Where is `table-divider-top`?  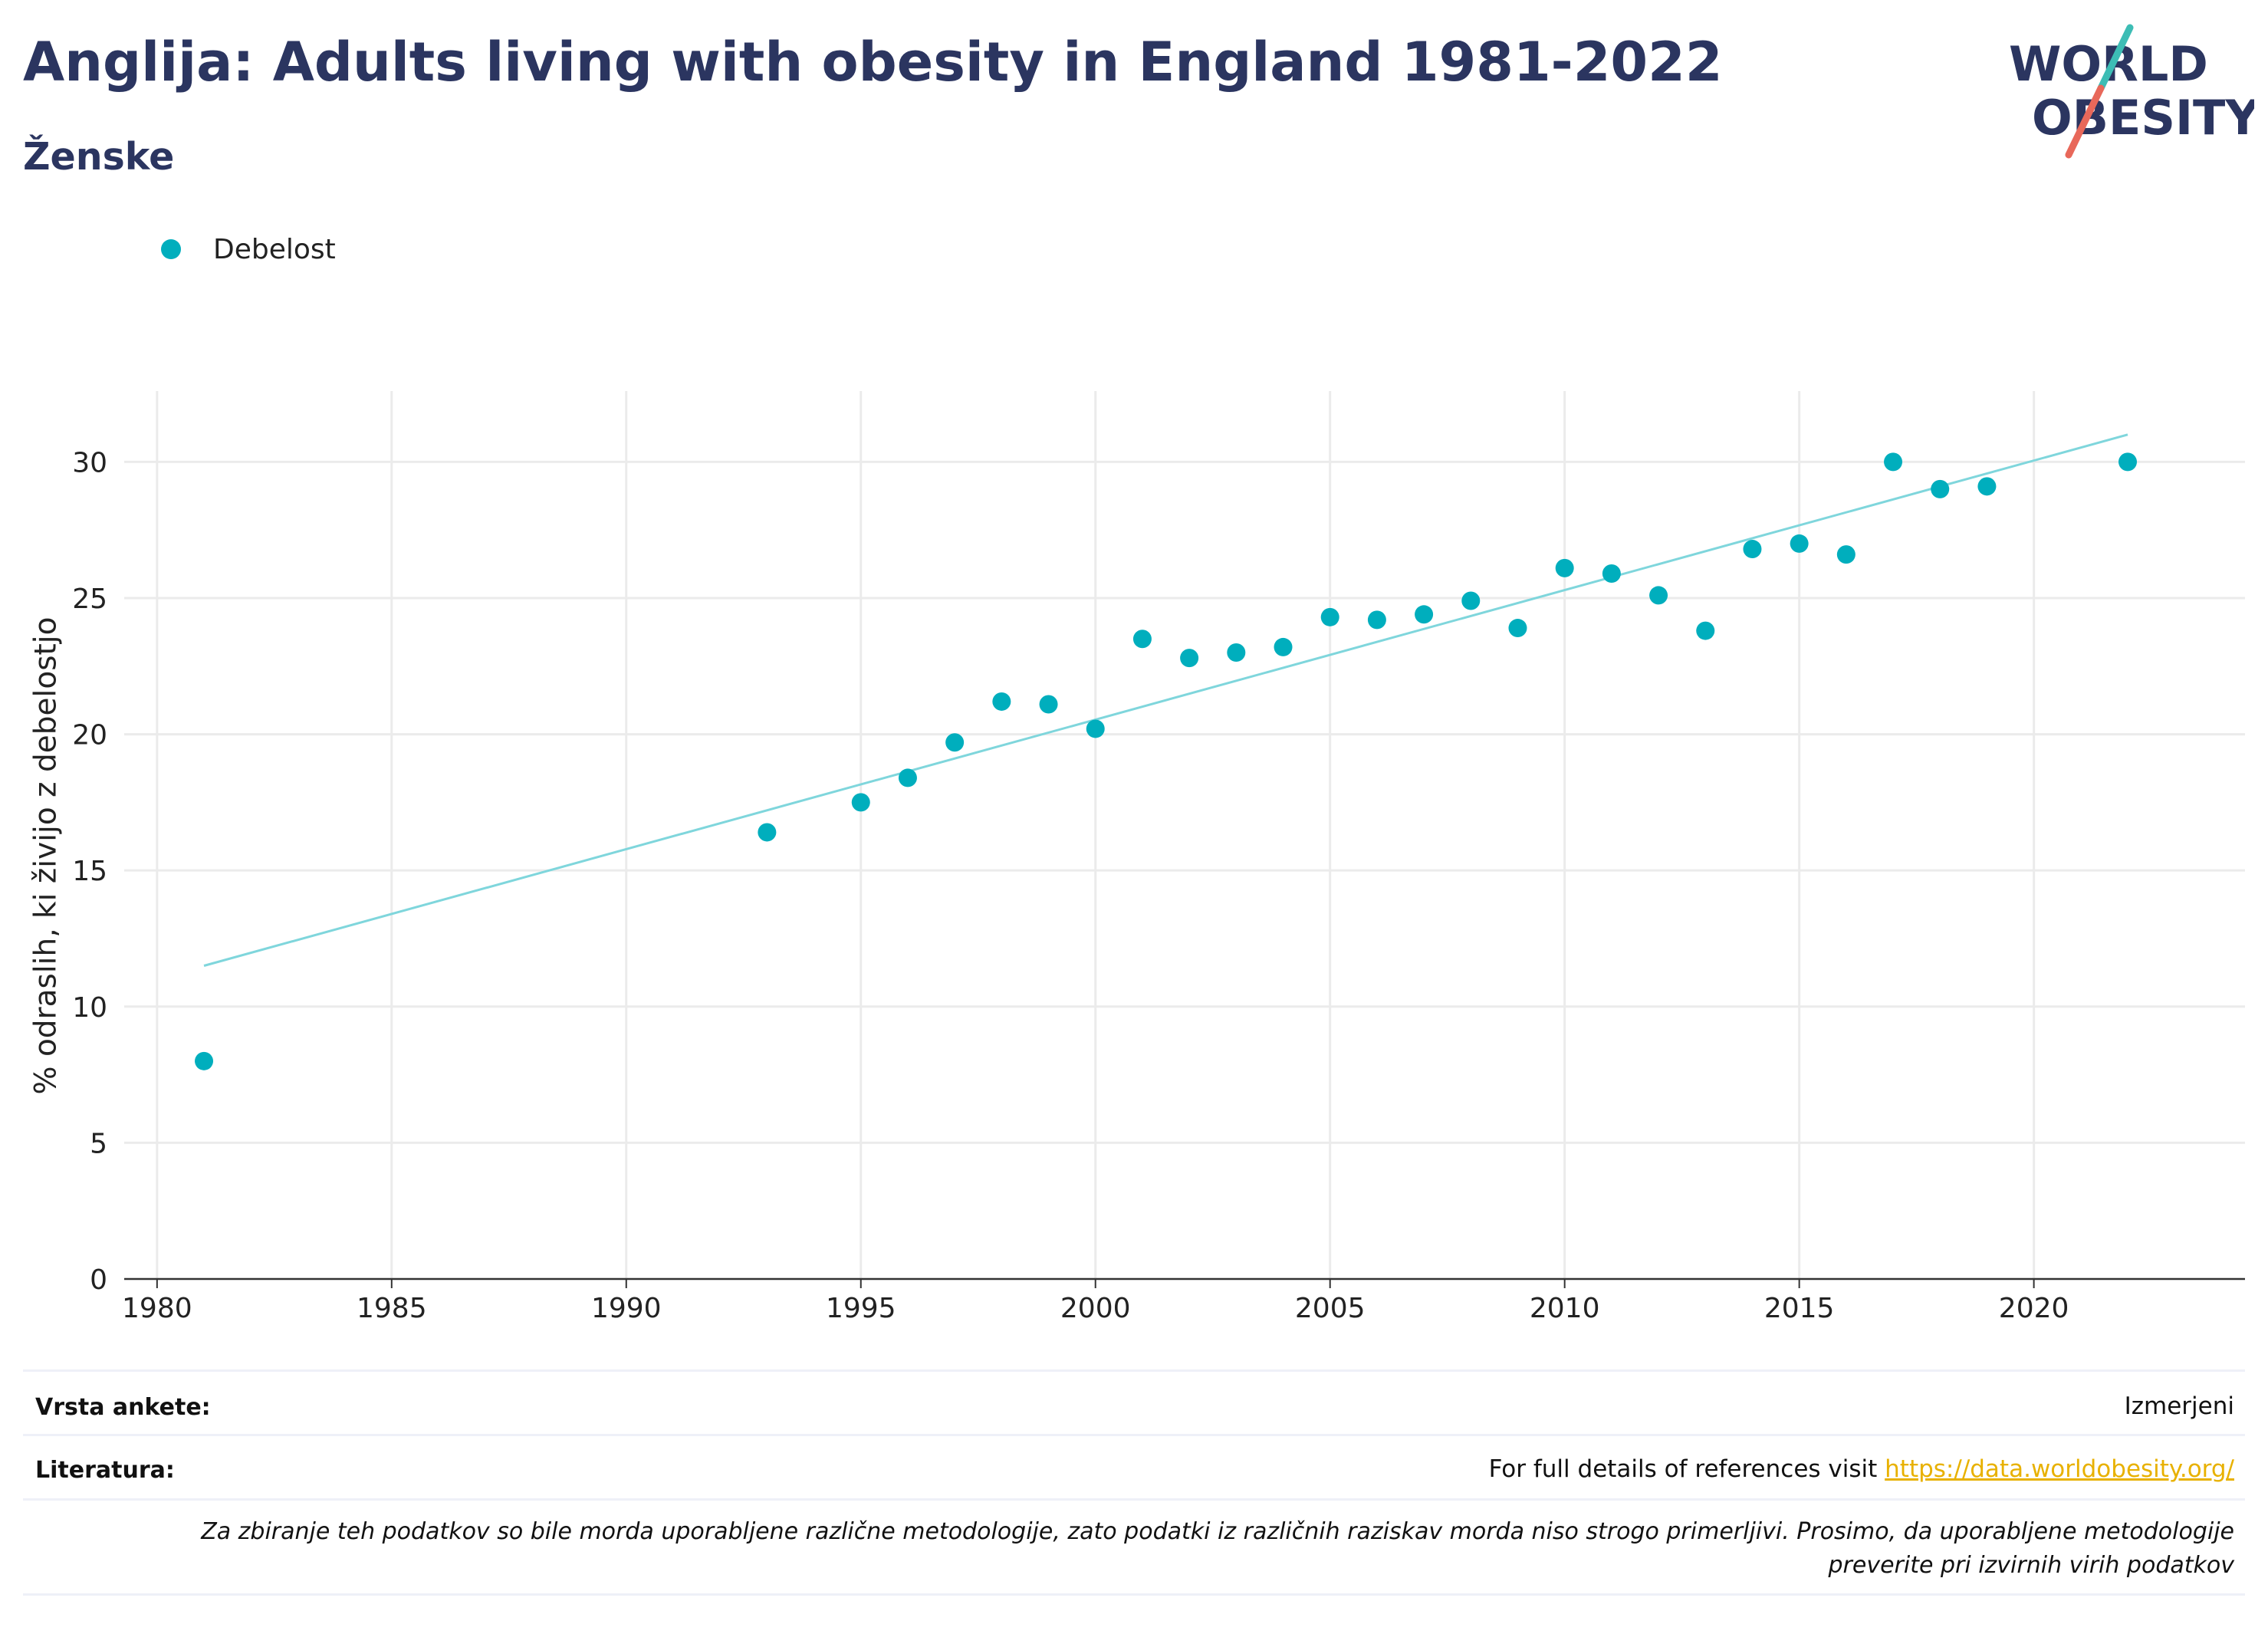
table-divider-top is located at coordinates (1134, 1371).